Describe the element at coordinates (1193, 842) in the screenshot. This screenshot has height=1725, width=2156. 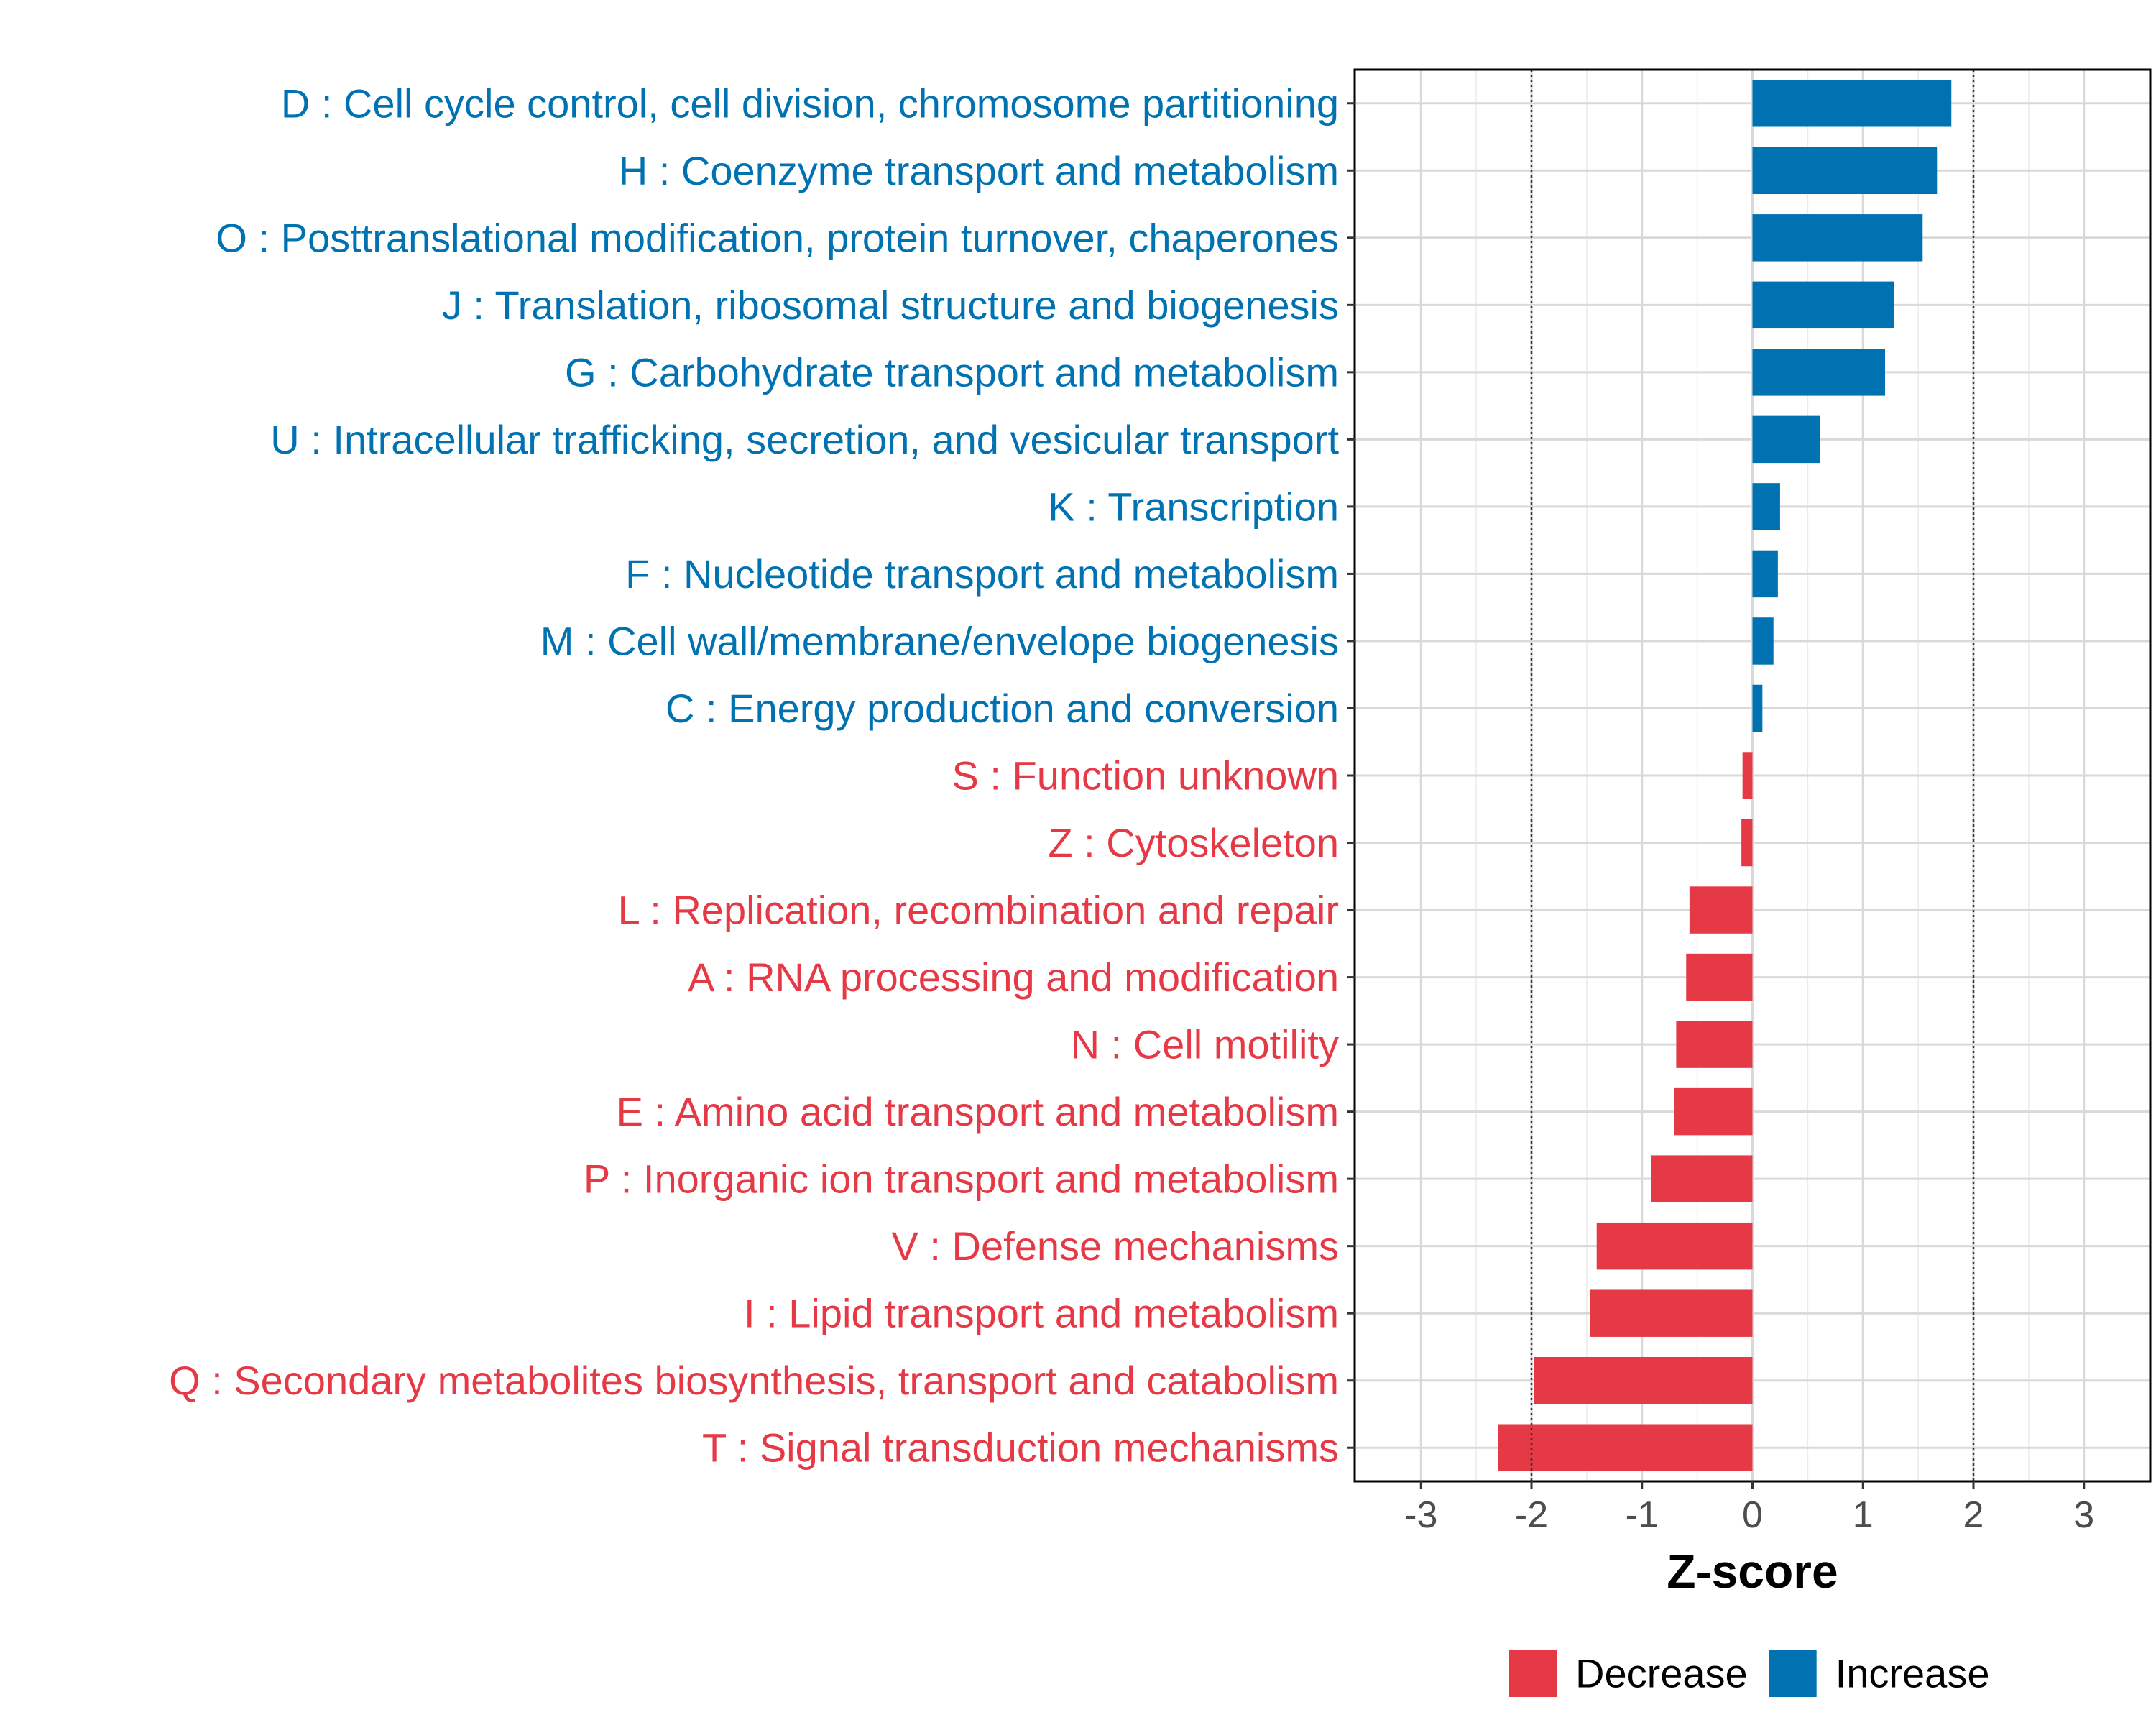
I see `category-label: Z : Cytoskeleton` at that location.